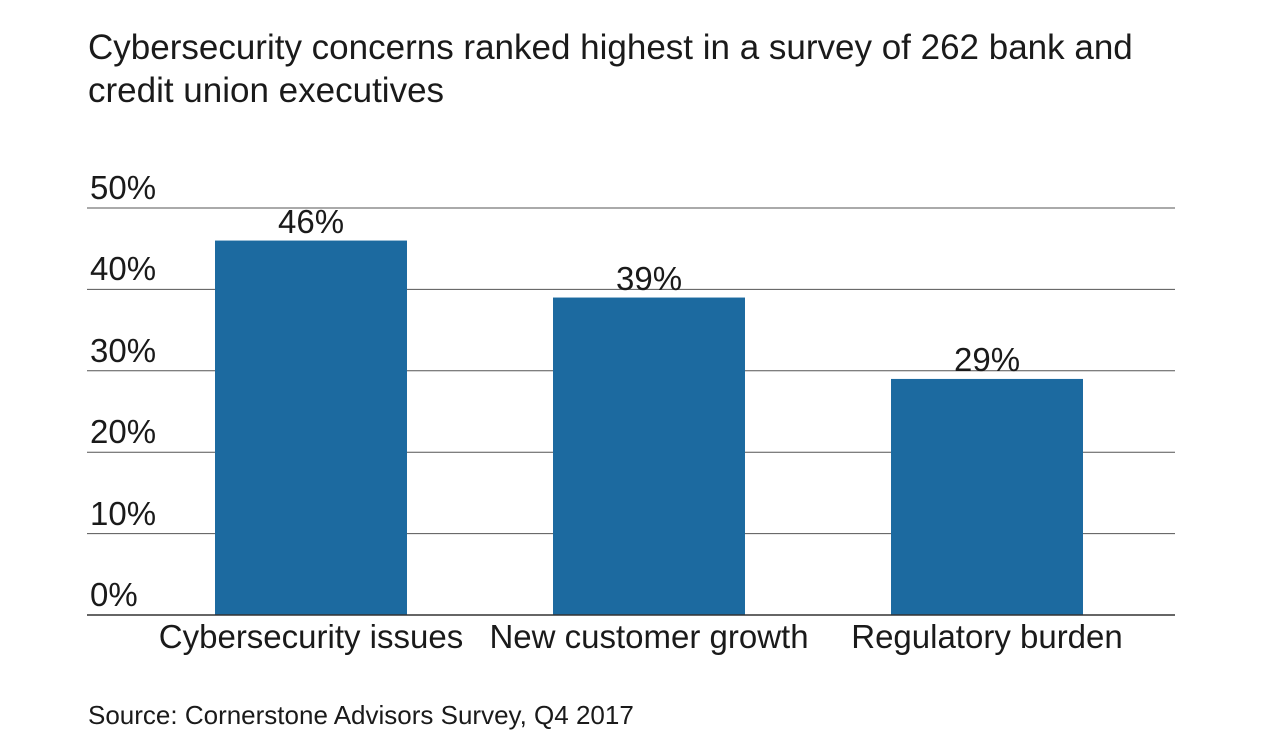 The width and height of the screenshot is (1280, 730). What do you see at coordinates (311, 221) in the screenshot?
I see `value-label: 46%` at bounding box center [311, 221].